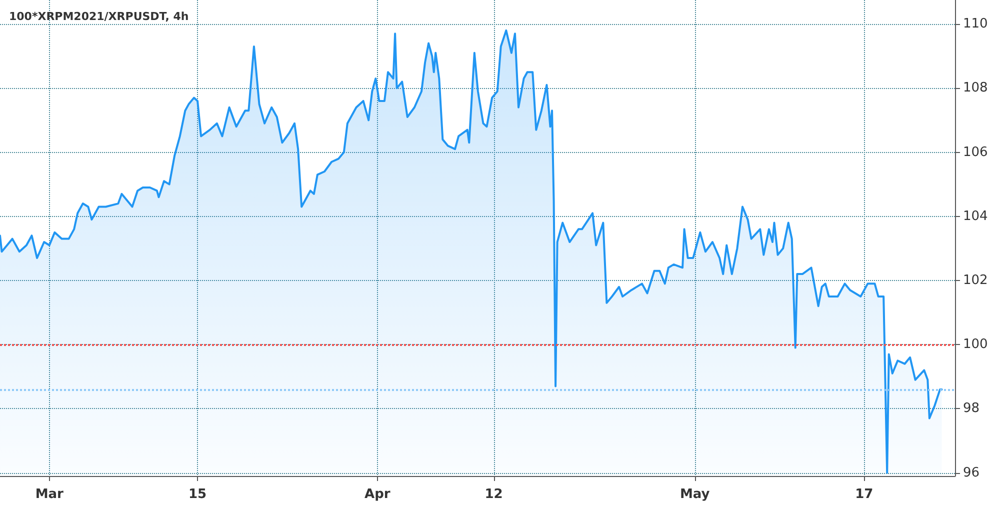 Image resolution: width=1000 pixels, height=512 pixels. Describe the element at coordinates (377, 494) in the screenshot. I see `x-tick-label: Apr` at that location.